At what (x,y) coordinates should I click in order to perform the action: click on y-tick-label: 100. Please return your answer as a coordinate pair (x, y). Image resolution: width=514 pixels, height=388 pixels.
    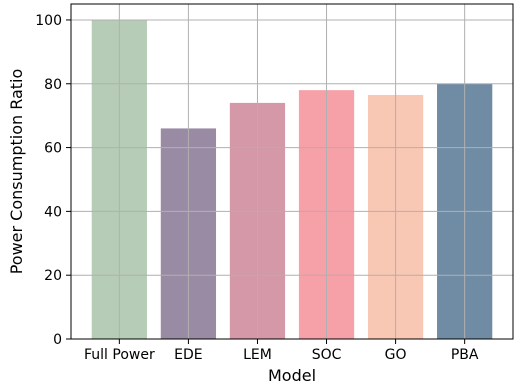
    Looking at the image, I should click on (48, 21).